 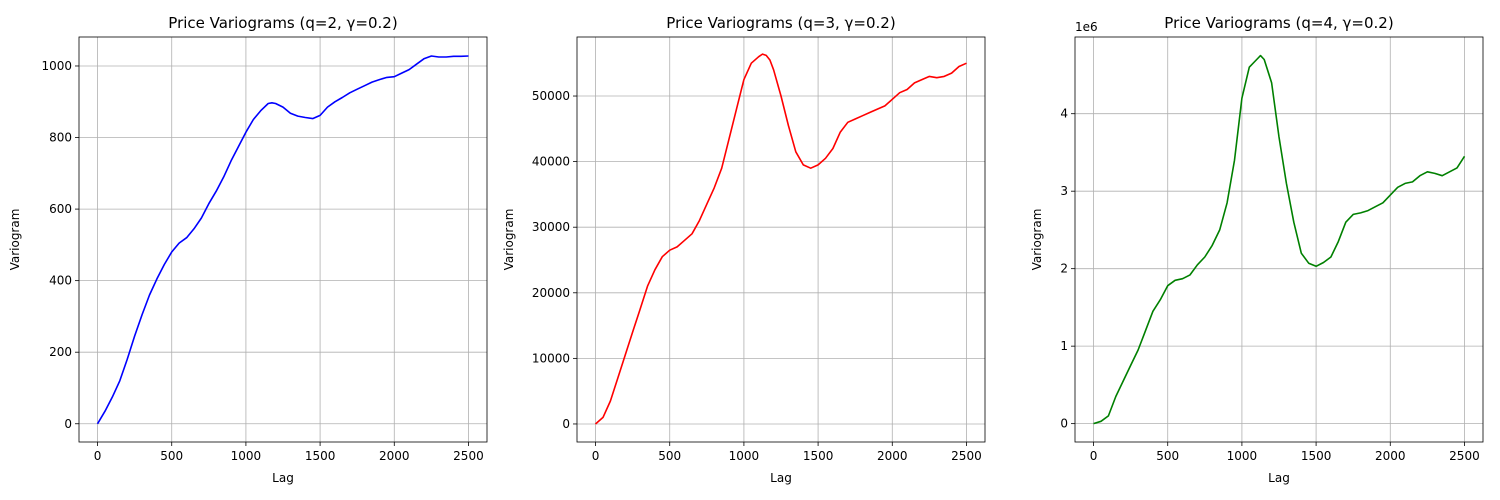 What do you see at coordinates (1278, 23) in the screenshot?
I see `chart-title: Price Variograms (q=4, γ=0.2)` at bounding box center [1278, 23].